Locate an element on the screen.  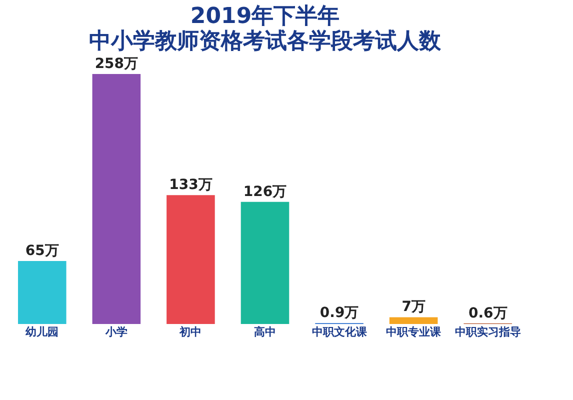
x-tick-label: 小学 is located at coordinates (116, 332).